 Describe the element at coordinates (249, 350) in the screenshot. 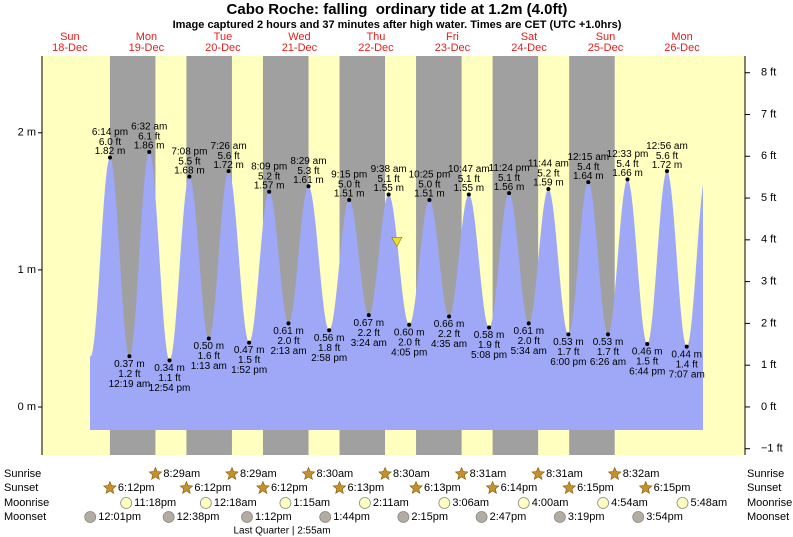

I see `extreme-m: 0.47 m` at that location.